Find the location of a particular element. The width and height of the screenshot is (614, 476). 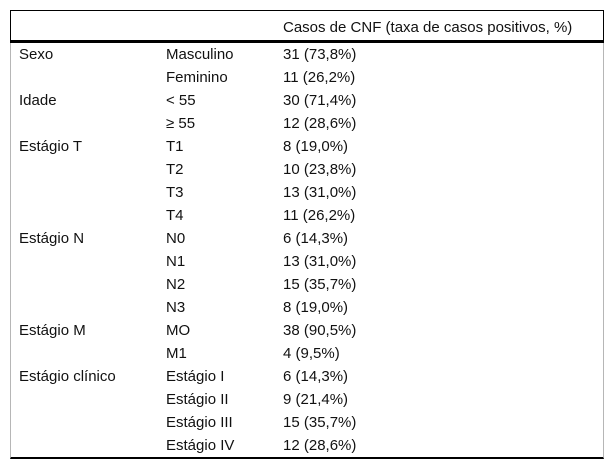

table-row: Estágio N N0 6 (14,3%) is located at coordinates (307, 238).